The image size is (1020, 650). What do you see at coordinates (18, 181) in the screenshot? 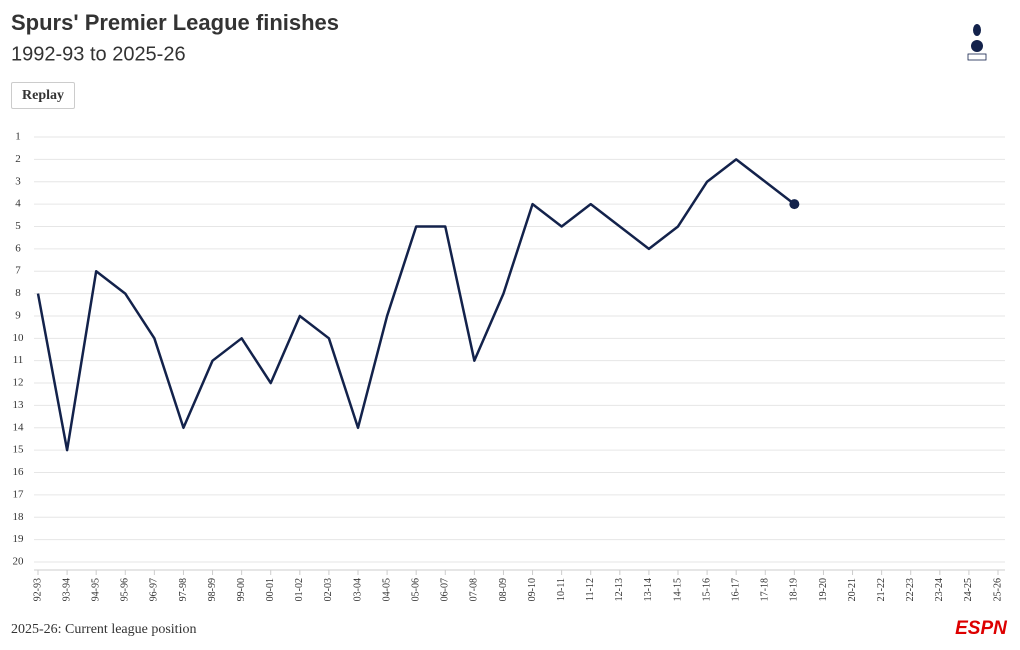
I see `y-tick-label: 3` at bounding box center [18, 181].